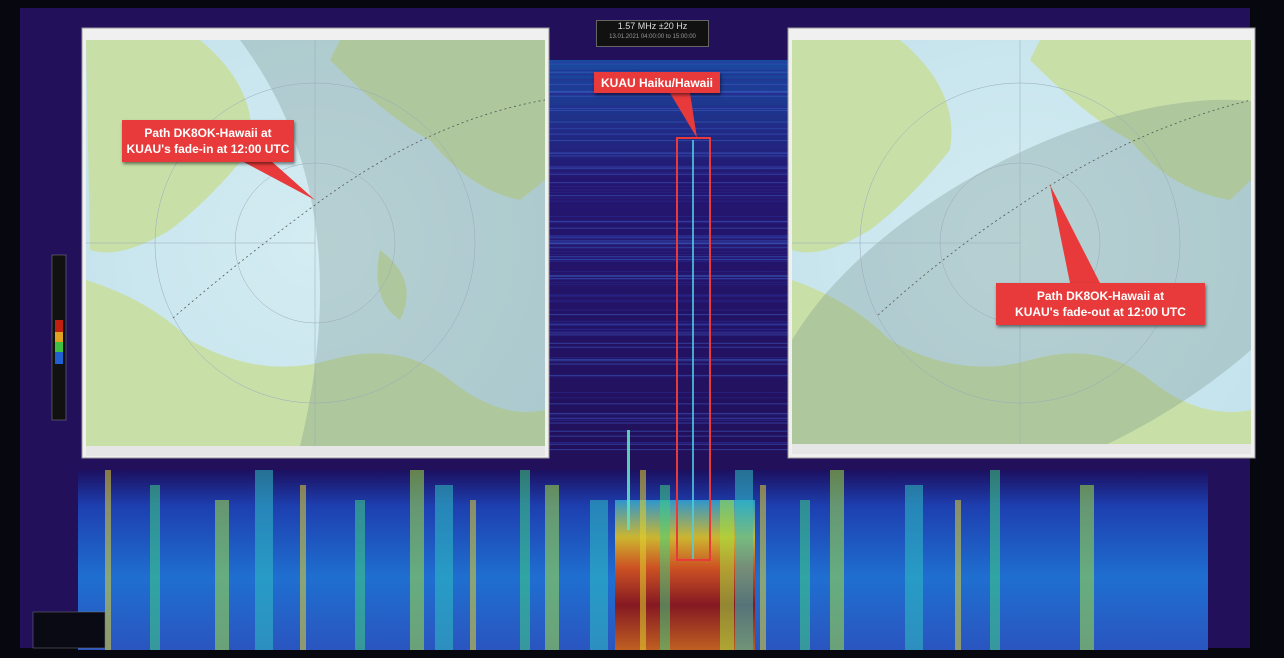 The height and width of the screenshot is (658, 1284). Describe the element at coordinates (652, 37) in the screenshot. I see `time-range: 13.01.2021 04:00:00 to 15:00:00` at that location.